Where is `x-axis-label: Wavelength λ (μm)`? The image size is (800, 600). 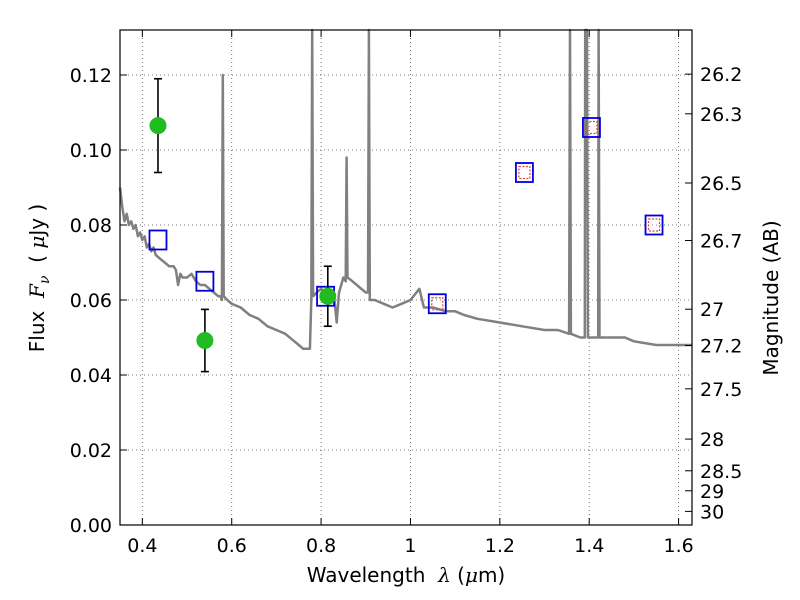 x-axis-label: Wavelength λ (μm) is located at coordinates (406, 575).